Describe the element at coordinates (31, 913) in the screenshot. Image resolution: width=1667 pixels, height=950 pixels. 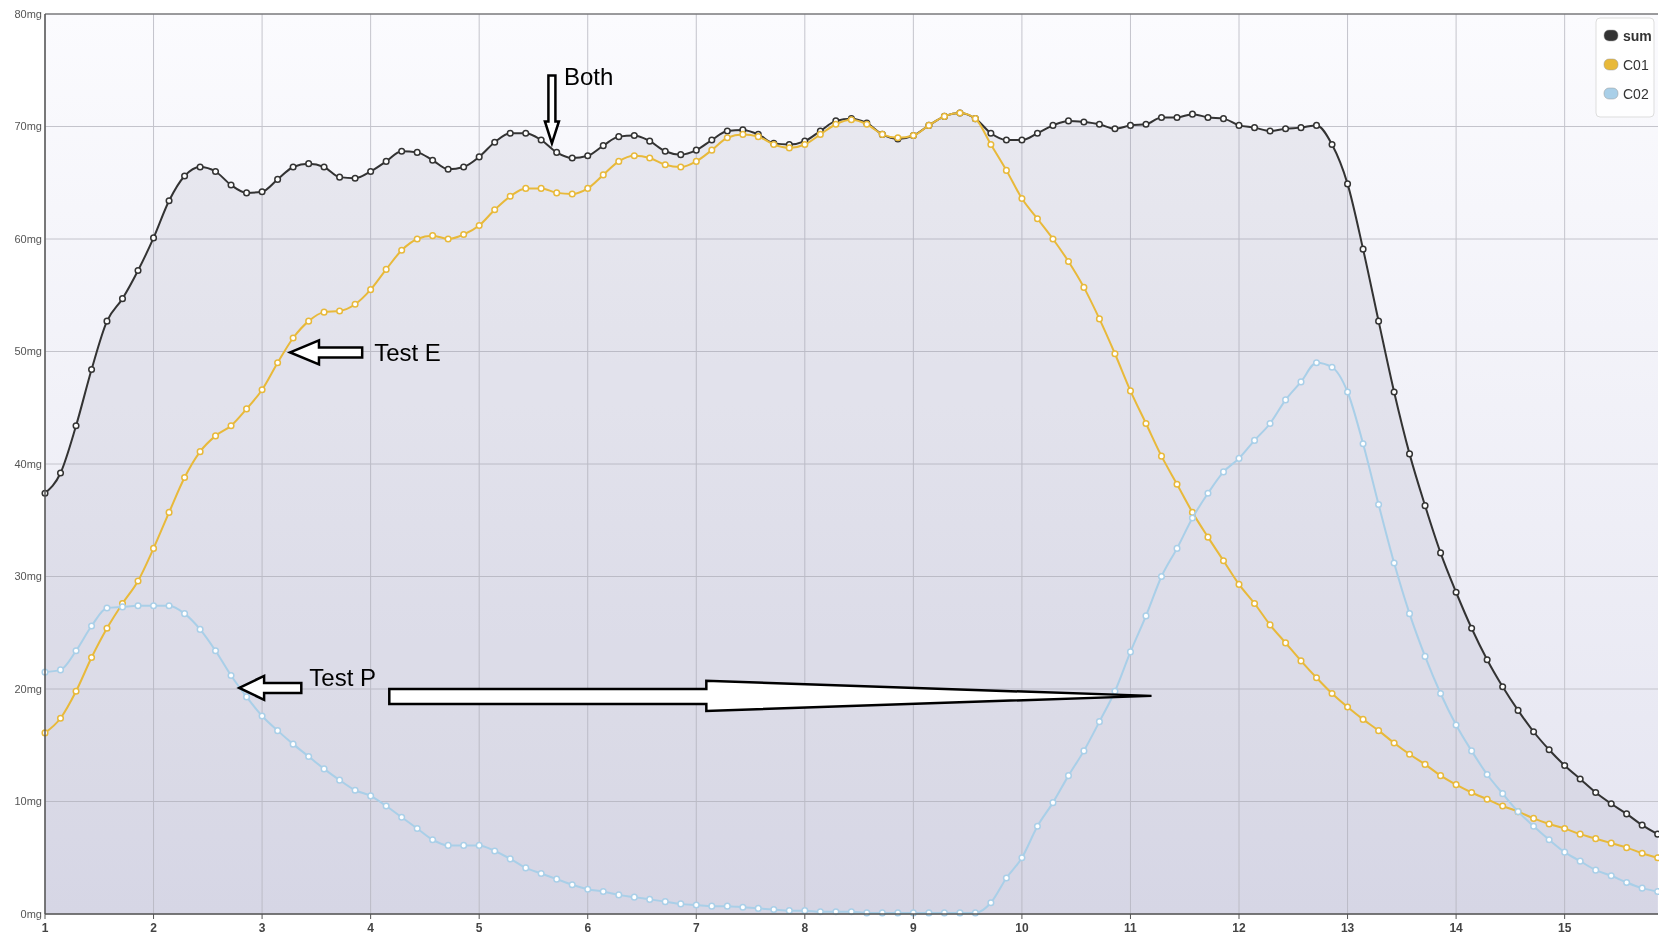
I see `y-tick-label: 0mg` at that location.